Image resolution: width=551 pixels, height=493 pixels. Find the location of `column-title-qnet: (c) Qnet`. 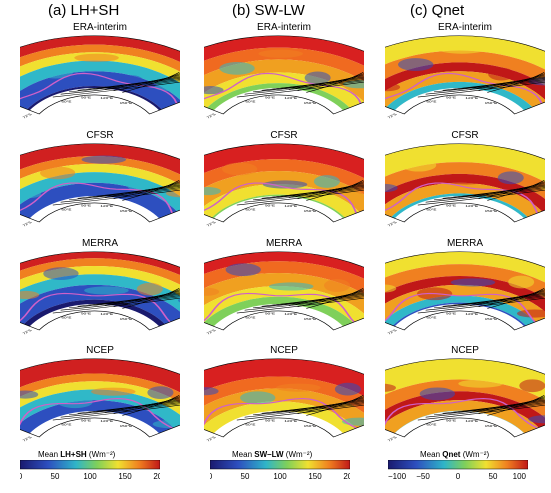

column-title-qnet: (c) Qnet is located at coordinates (437, 10).